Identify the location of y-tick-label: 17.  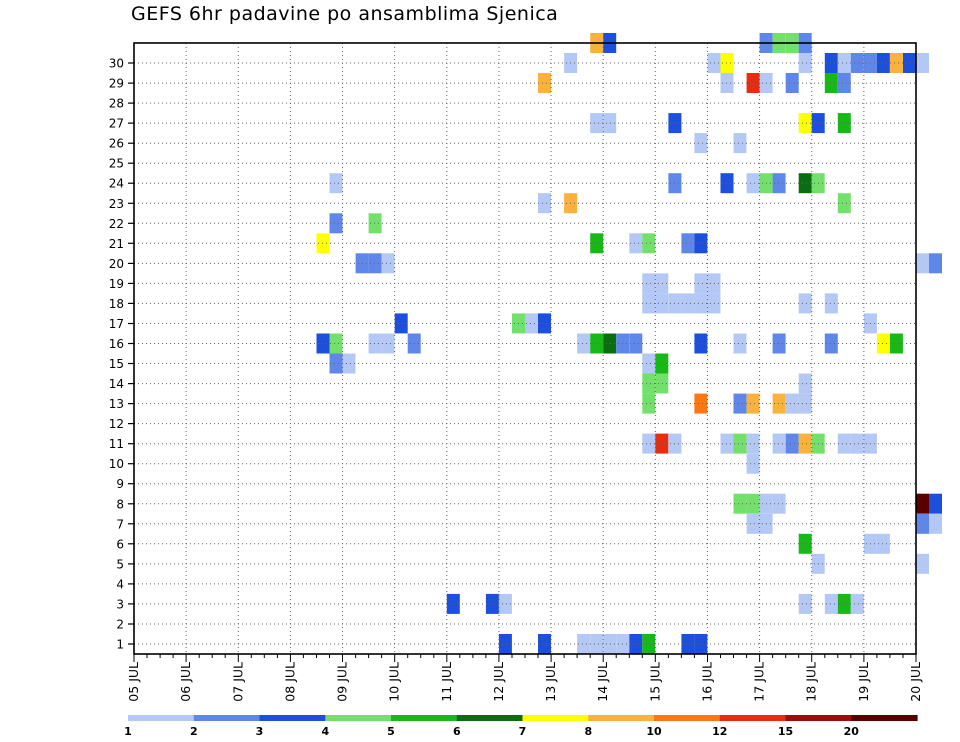
(116, 324).